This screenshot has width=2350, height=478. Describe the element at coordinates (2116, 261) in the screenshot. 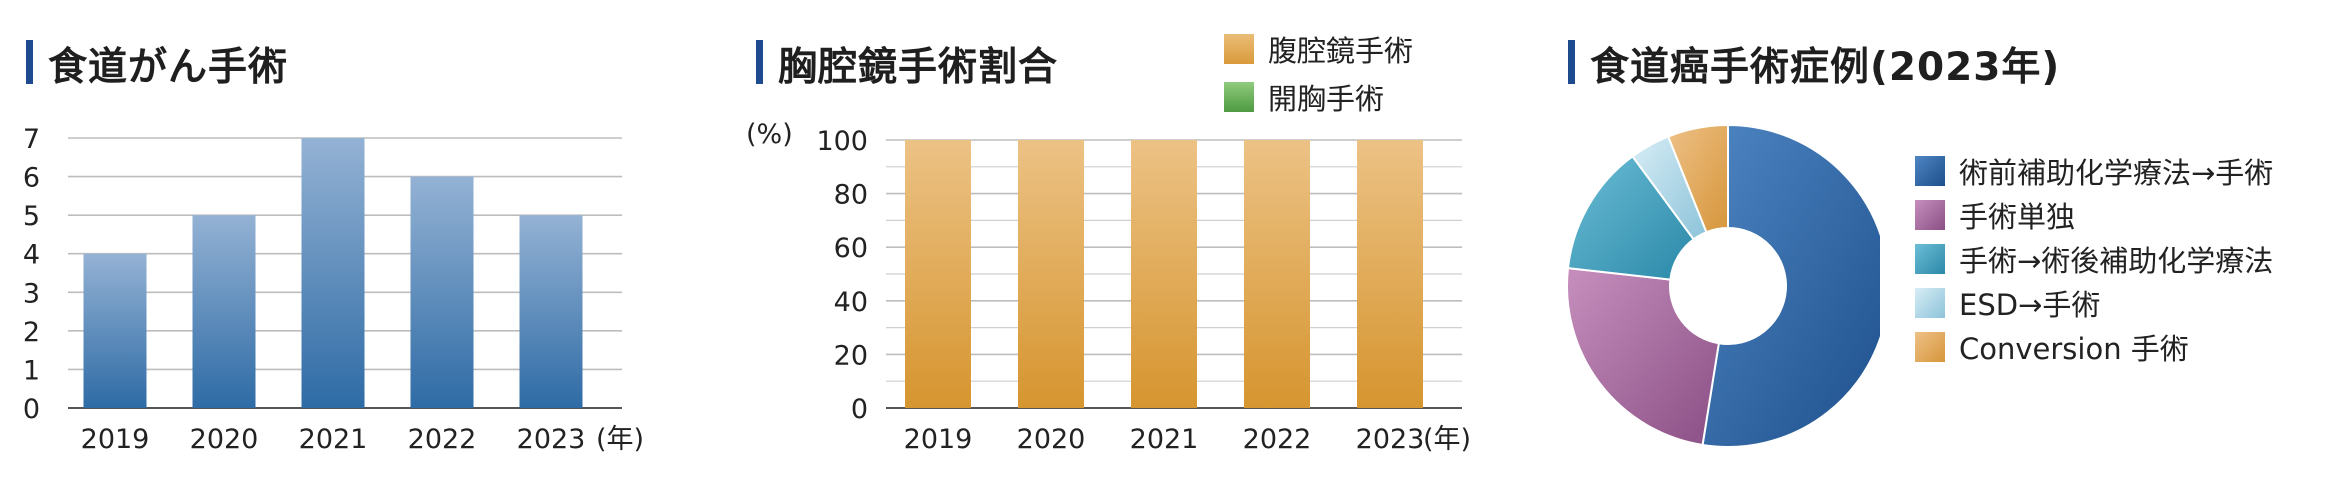

I see `legend-label-2: 手術→術後補助化学療法` at that location.